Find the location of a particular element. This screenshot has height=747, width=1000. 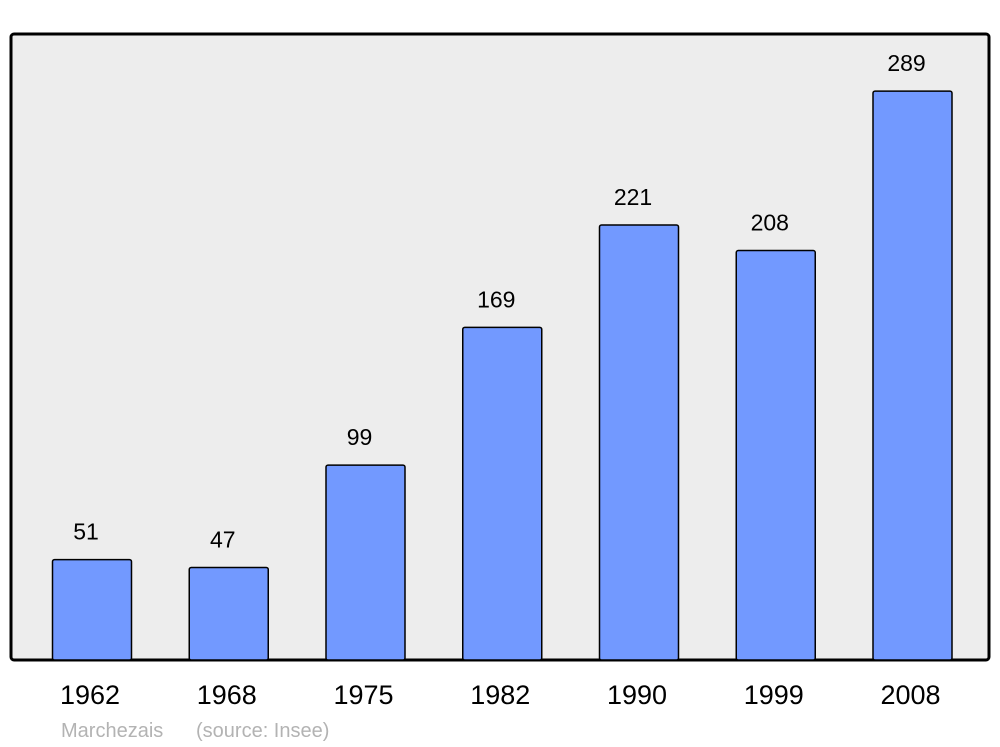

data-label-1982: 169 is located at coordinates (496, 299).